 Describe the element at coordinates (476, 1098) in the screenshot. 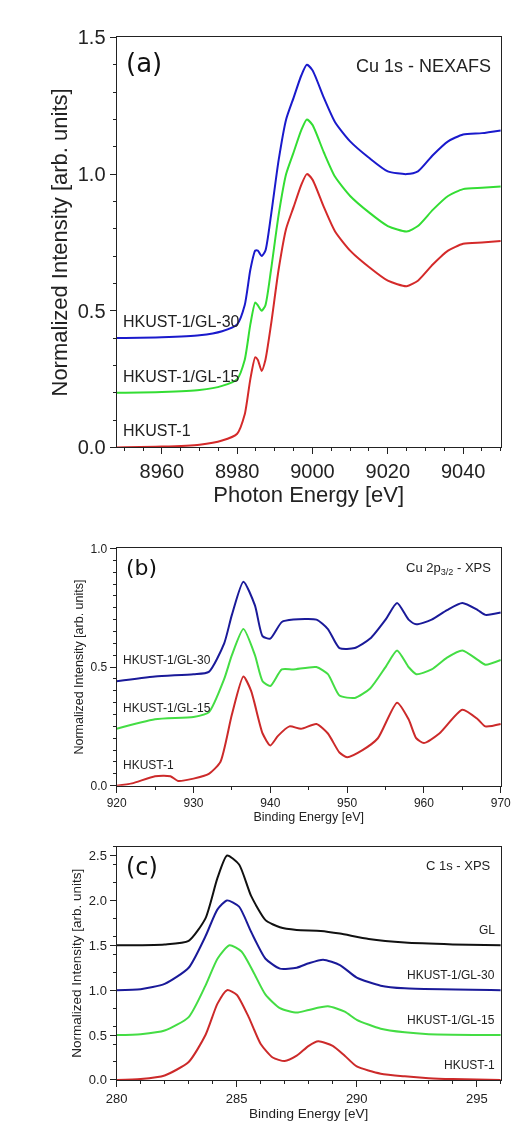

I see `x-tick-label: 295` at that location.